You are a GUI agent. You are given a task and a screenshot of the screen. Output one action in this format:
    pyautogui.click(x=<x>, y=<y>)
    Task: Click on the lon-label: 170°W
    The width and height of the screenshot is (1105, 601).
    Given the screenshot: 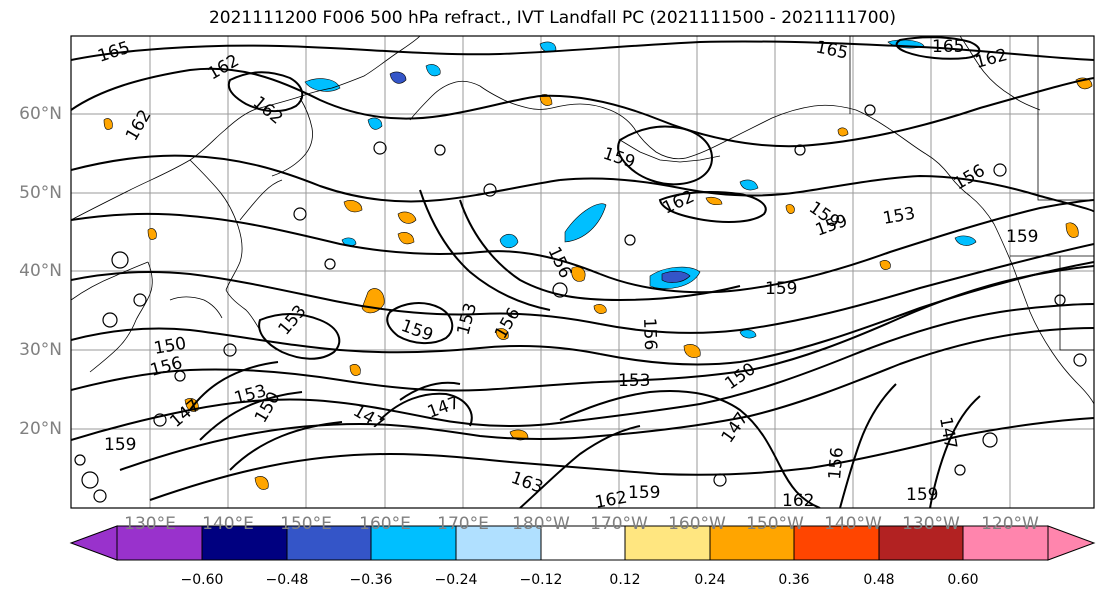 What is the action you would take?
    pyautogui.click(x=619, y=524)
    